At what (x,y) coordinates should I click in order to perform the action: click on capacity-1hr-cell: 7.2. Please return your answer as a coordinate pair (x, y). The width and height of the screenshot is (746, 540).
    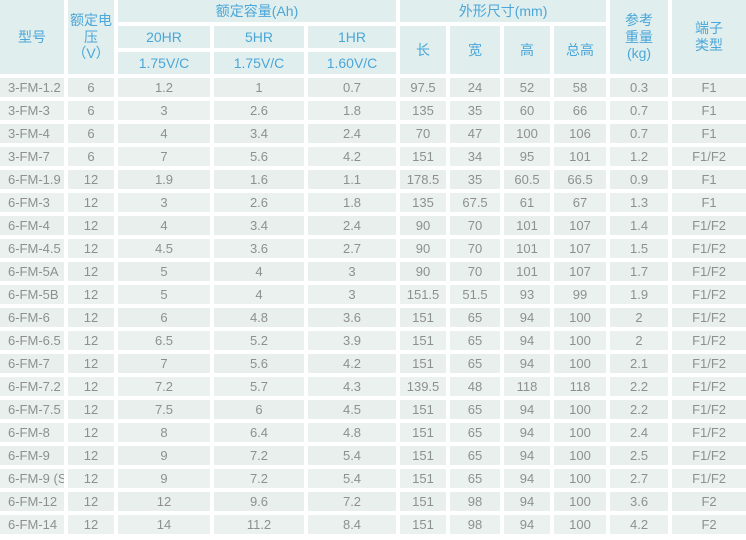
    Looking at the image, I should click on (352, 501).